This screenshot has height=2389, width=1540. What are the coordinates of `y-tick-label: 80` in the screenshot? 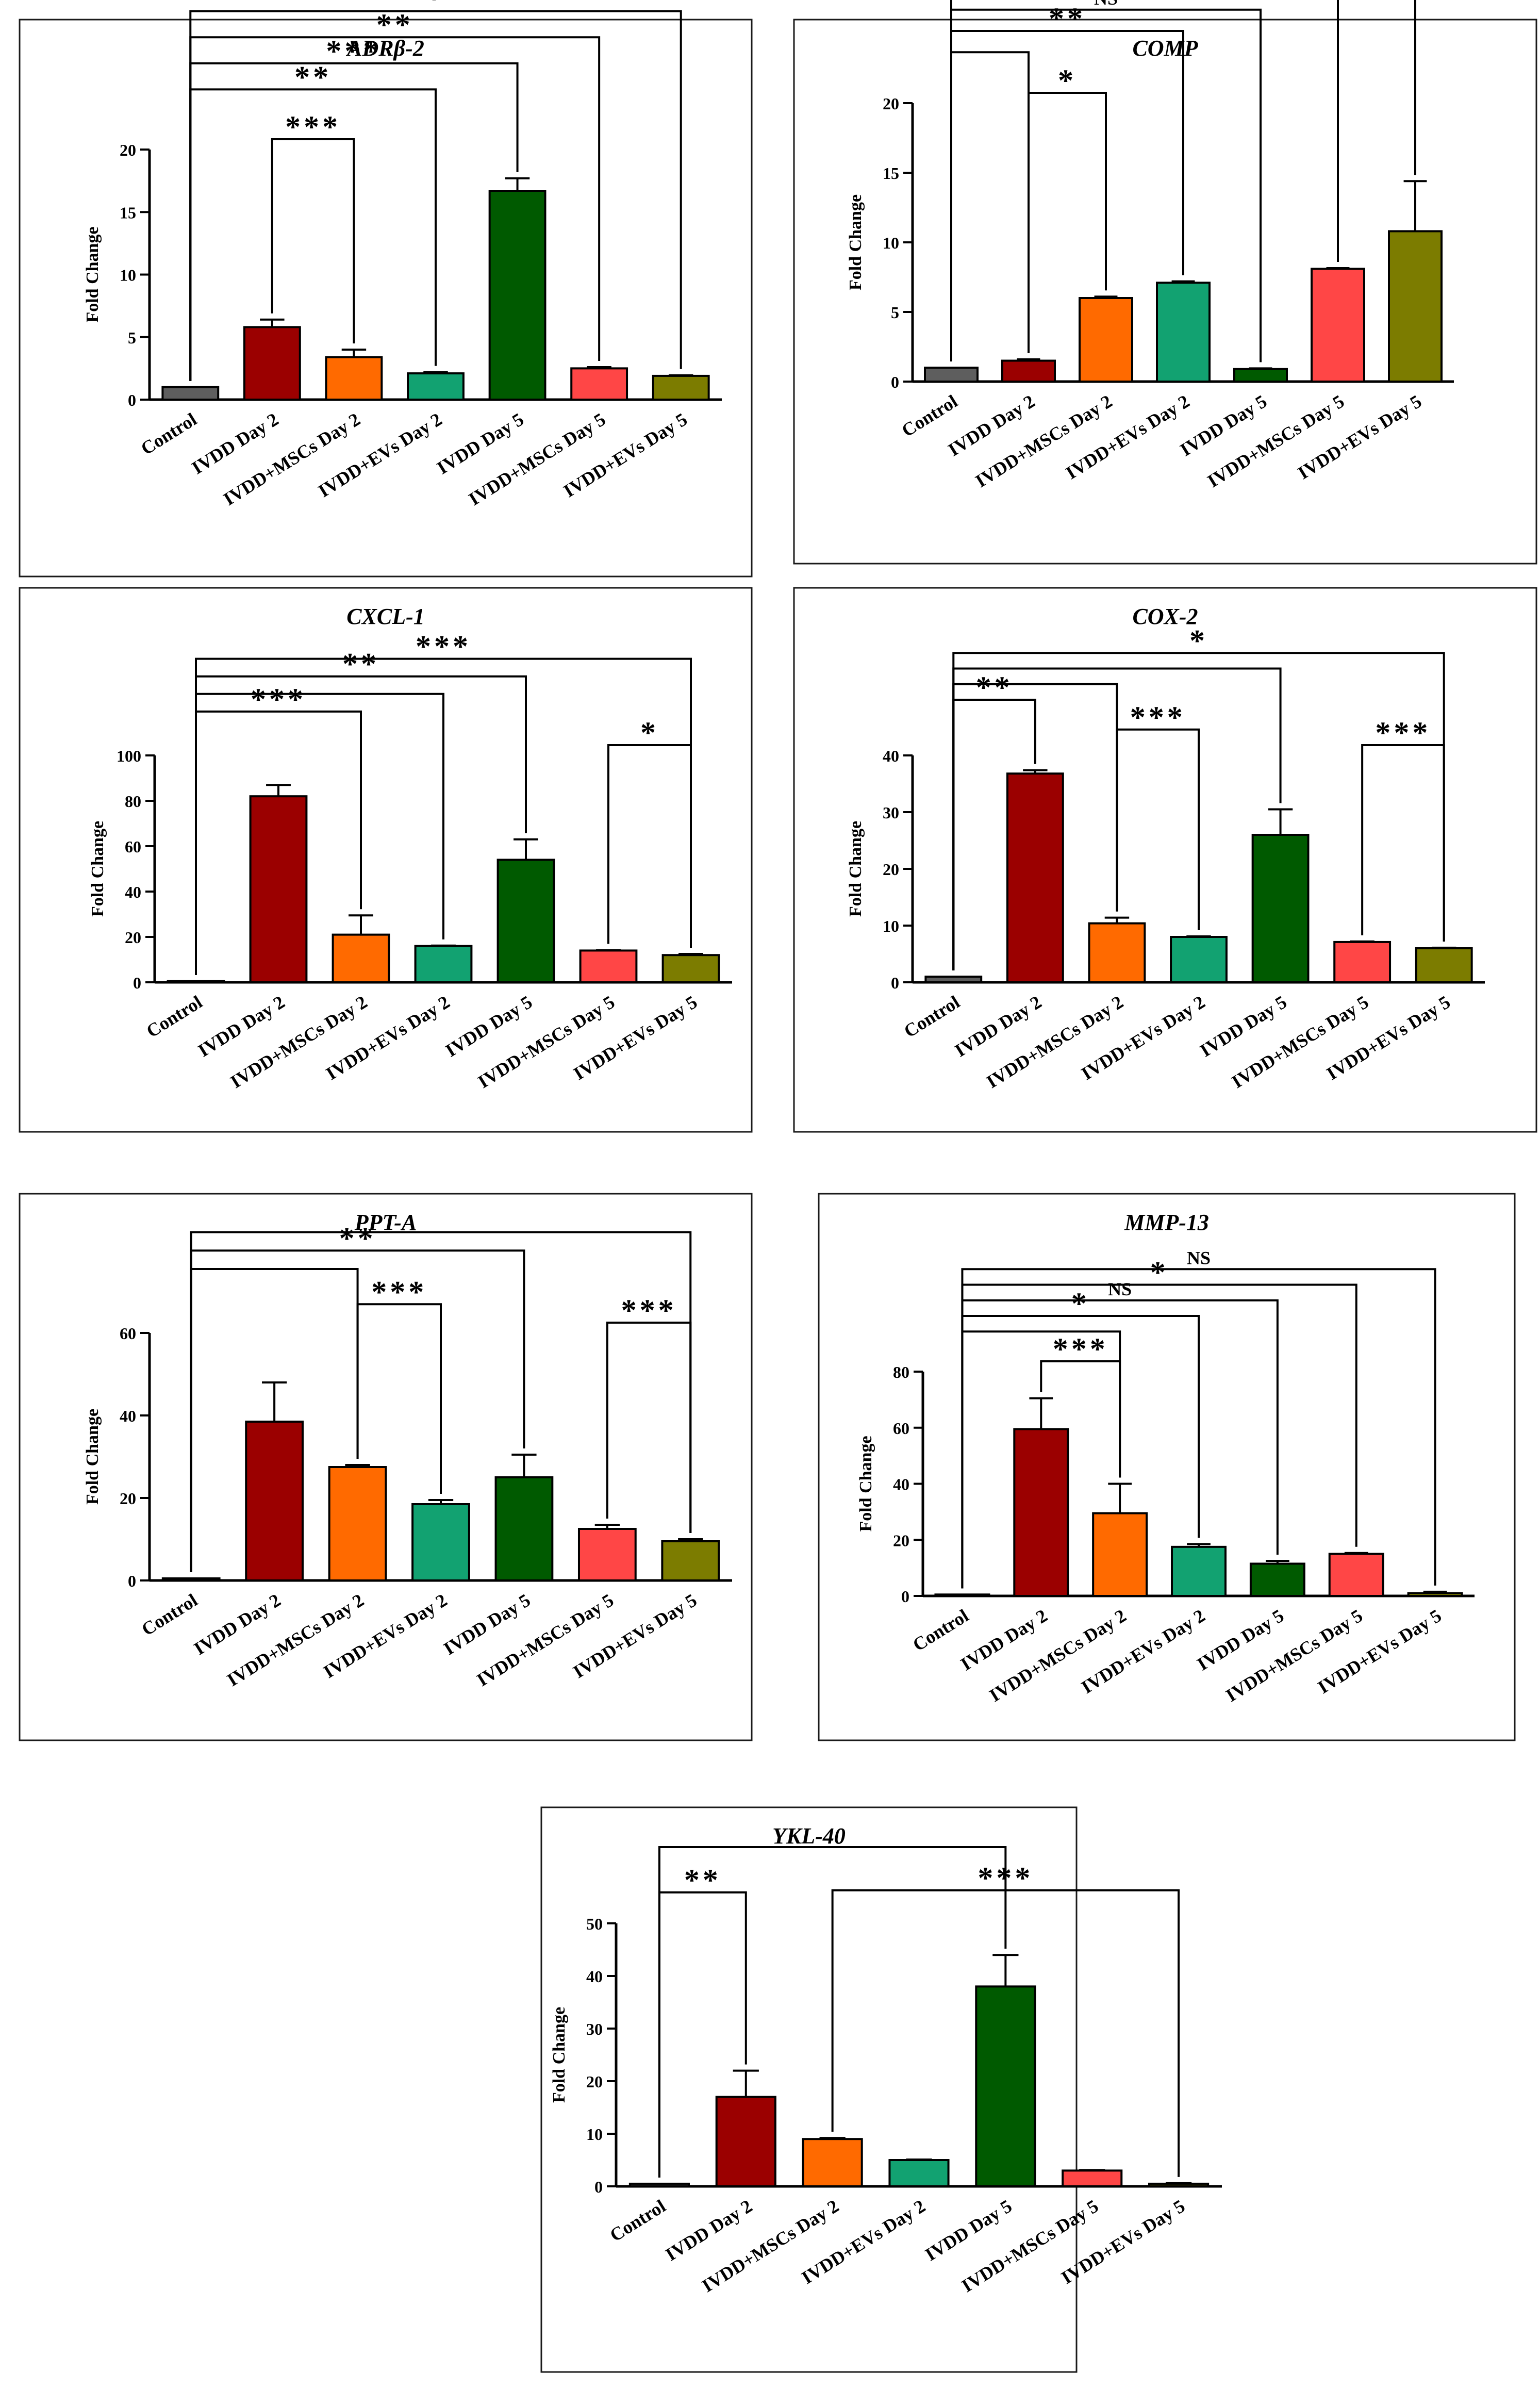 It's located at (133, 801).